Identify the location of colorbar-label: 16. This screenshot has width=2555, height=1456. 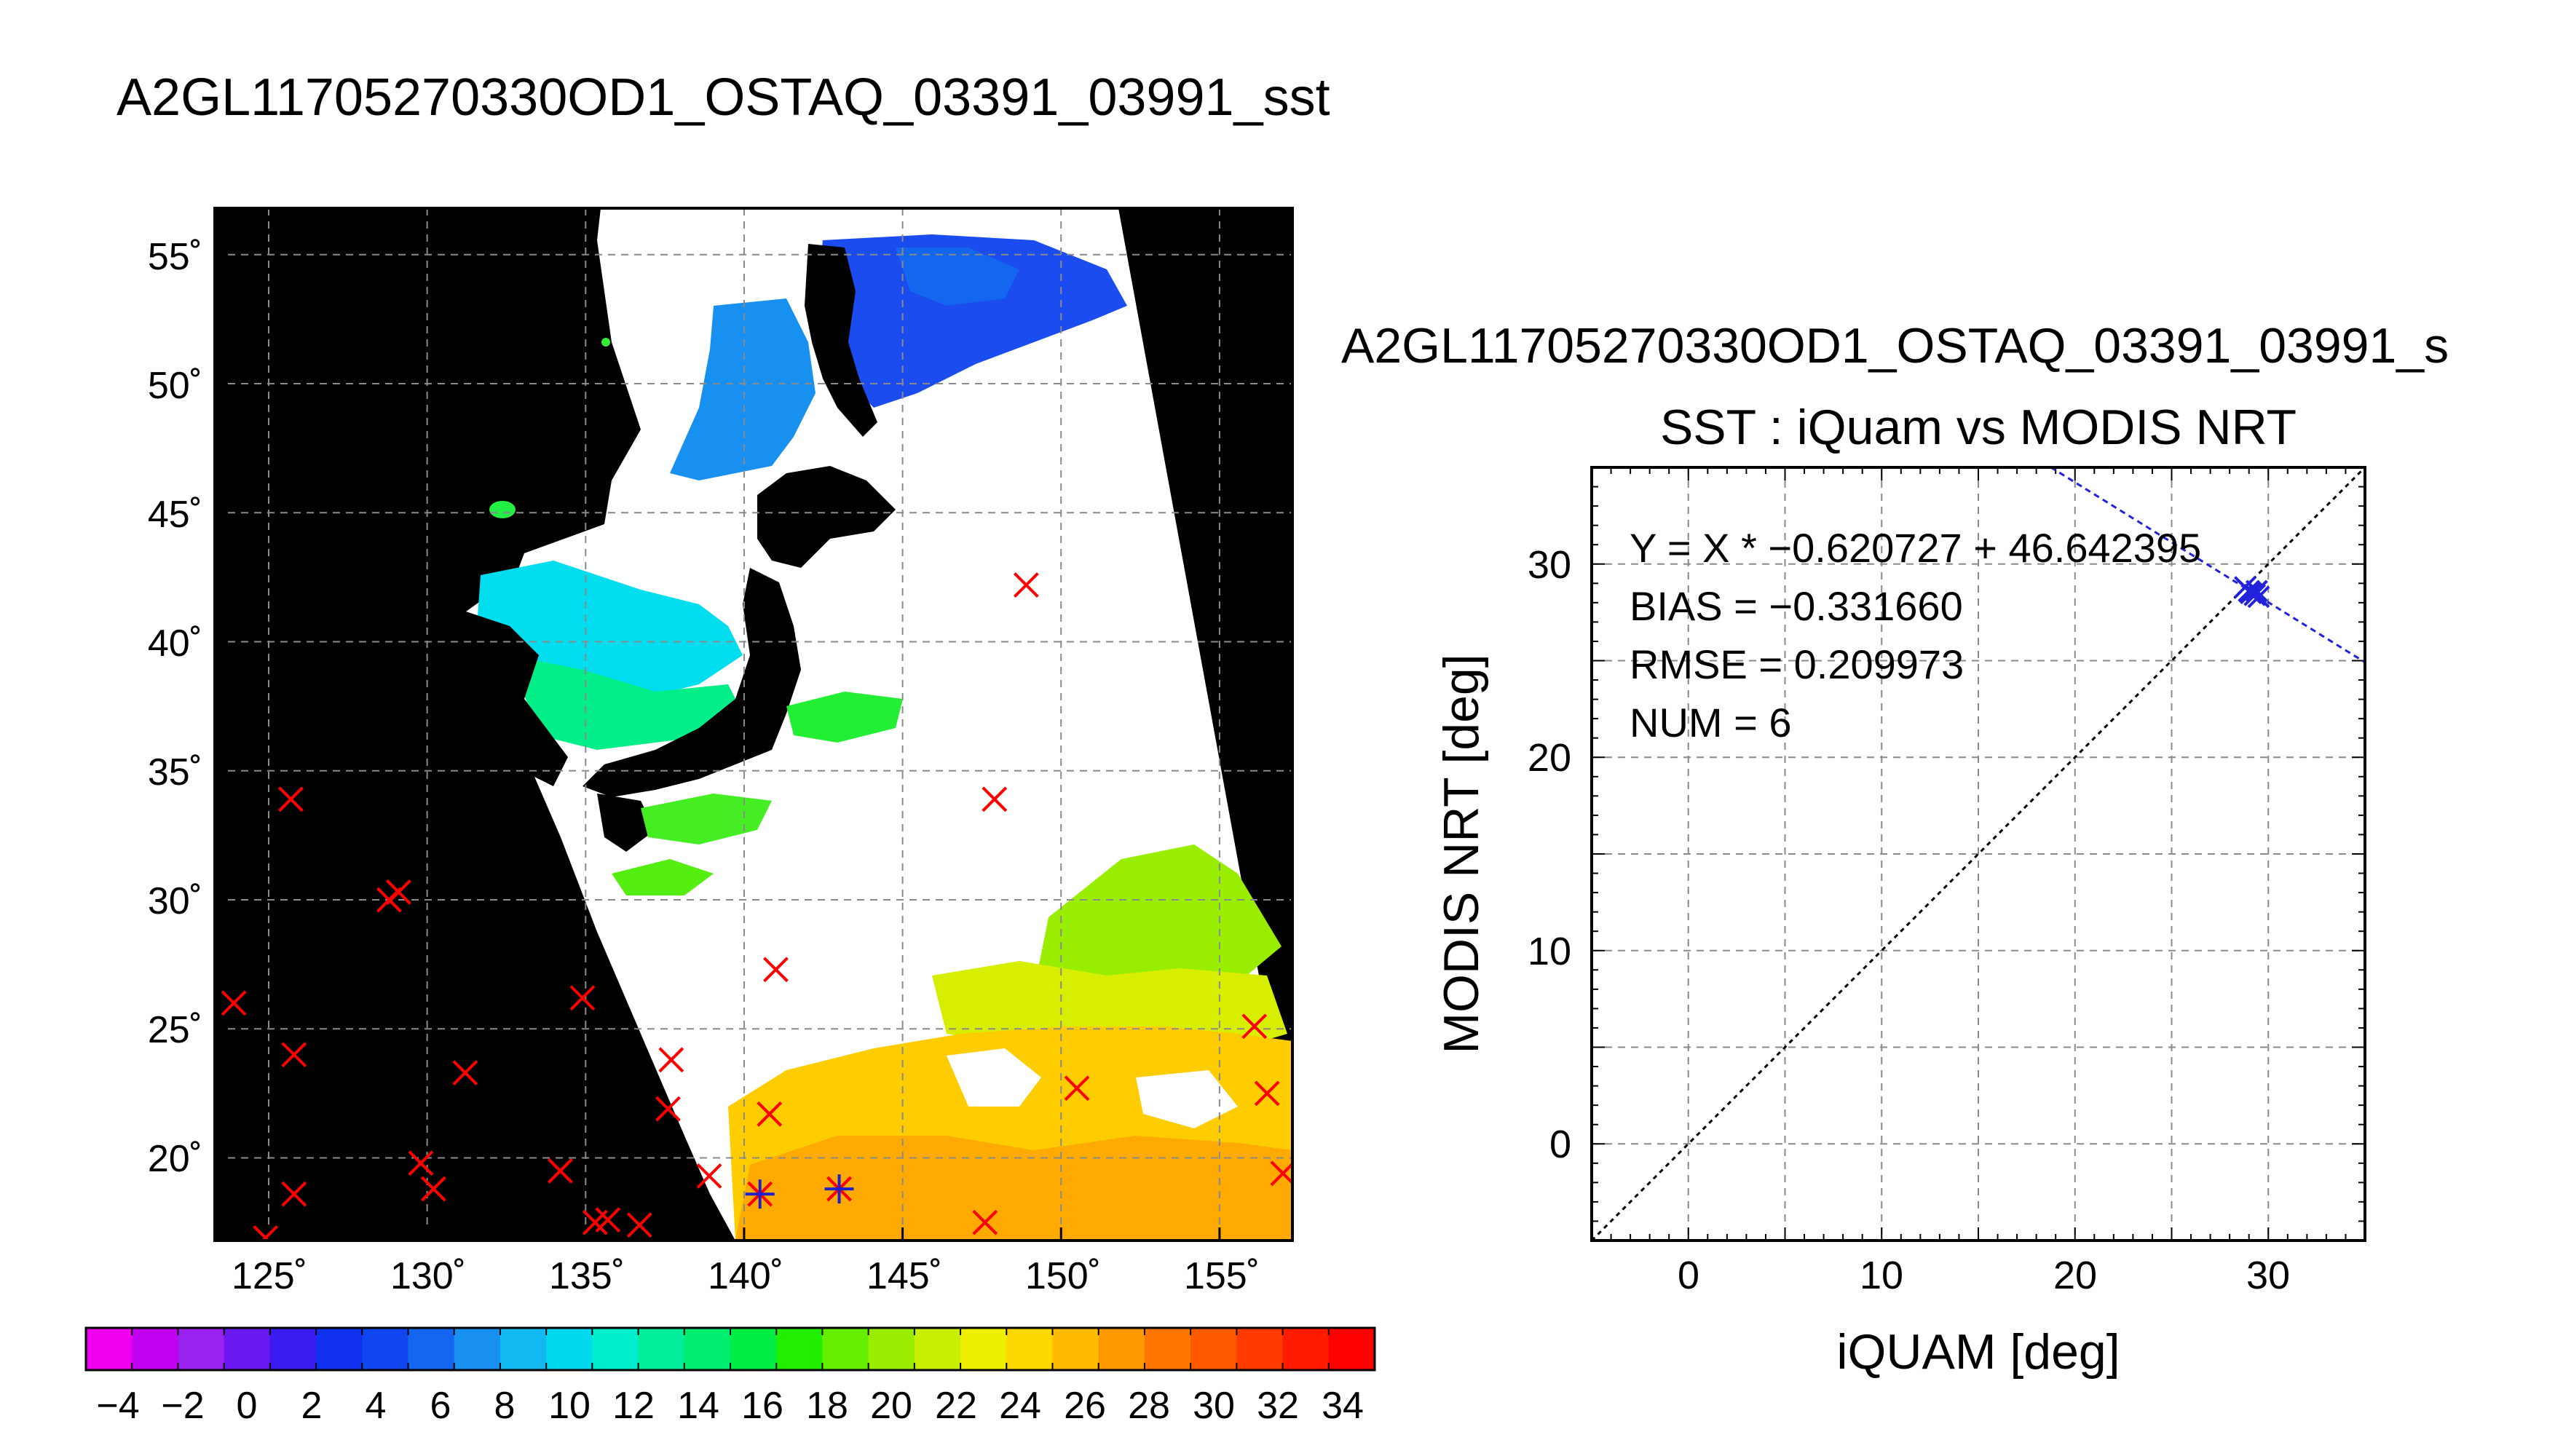
(762, 1406).